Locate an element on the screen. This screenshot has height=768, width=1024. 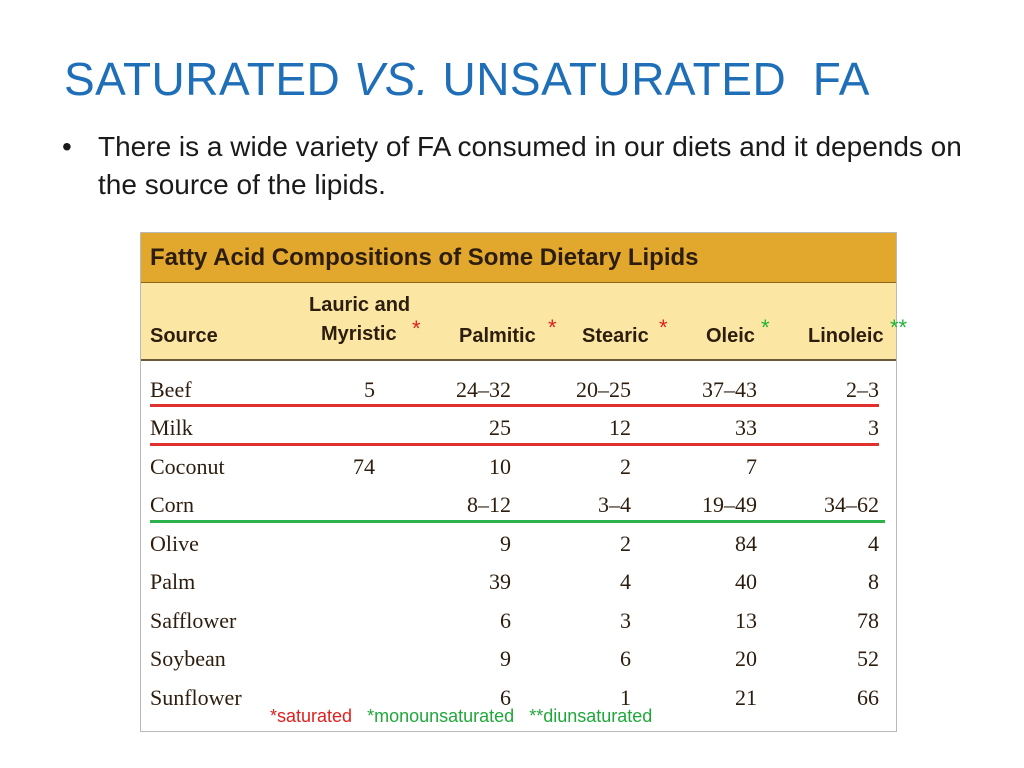
cell-stearic: 4 is located at coordinates (625, 581).